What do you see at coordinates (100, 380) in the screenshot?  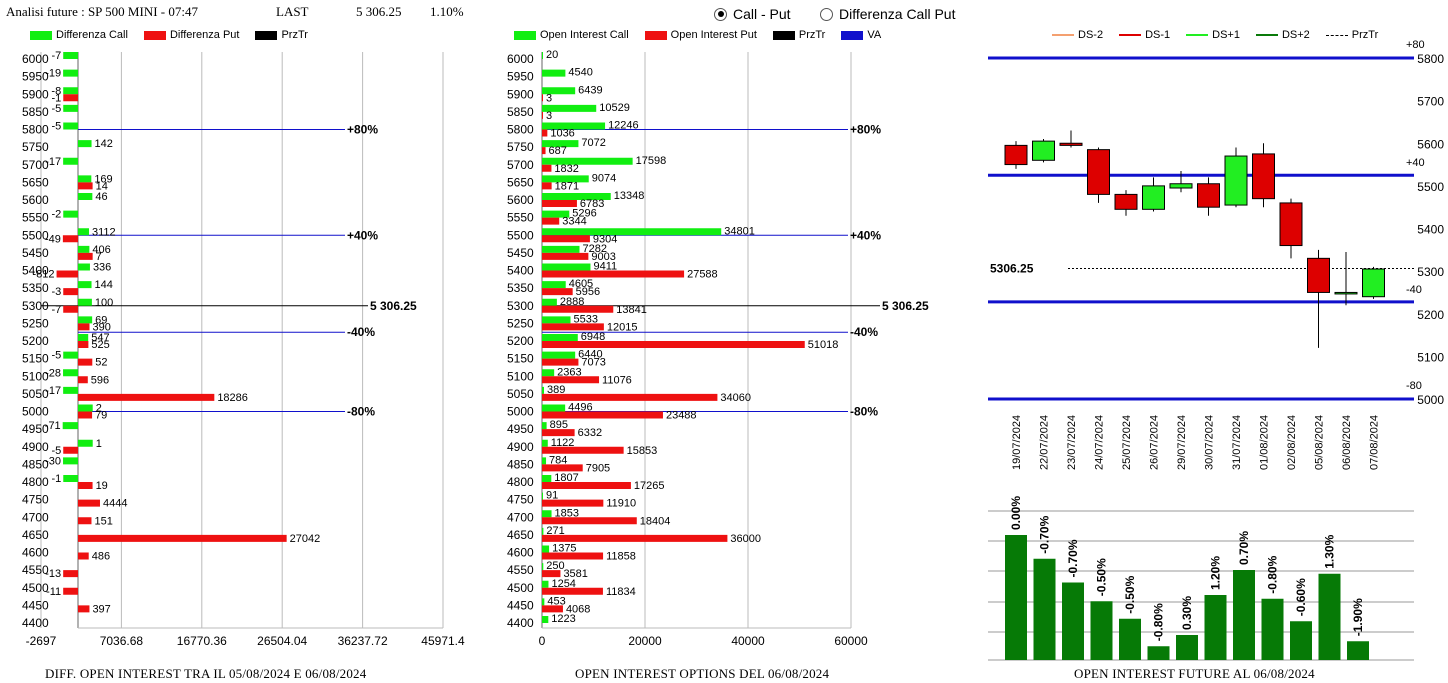 I see `put-diff-bar-label: 596` at bounding box center [100, 380].